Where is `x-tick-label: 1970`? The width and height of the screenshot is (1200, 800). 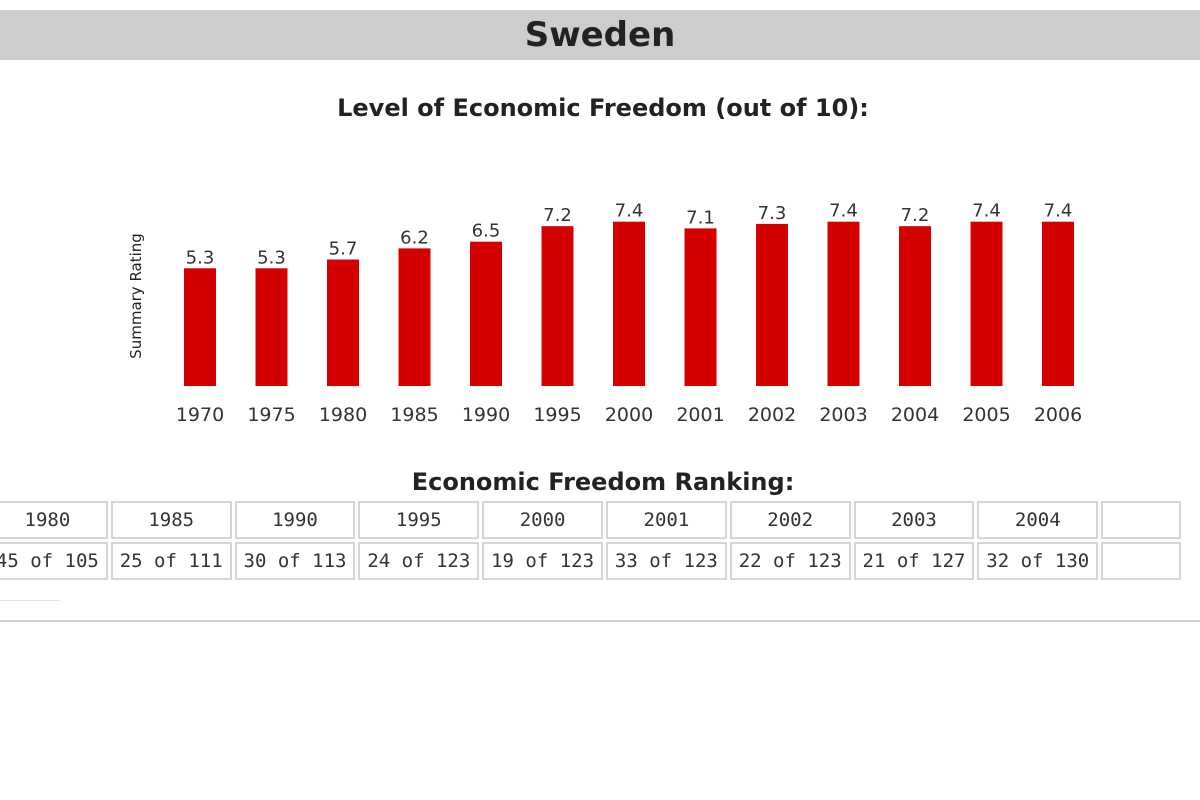
x-tick-label: 1970 is located at coordinates (200, 415).